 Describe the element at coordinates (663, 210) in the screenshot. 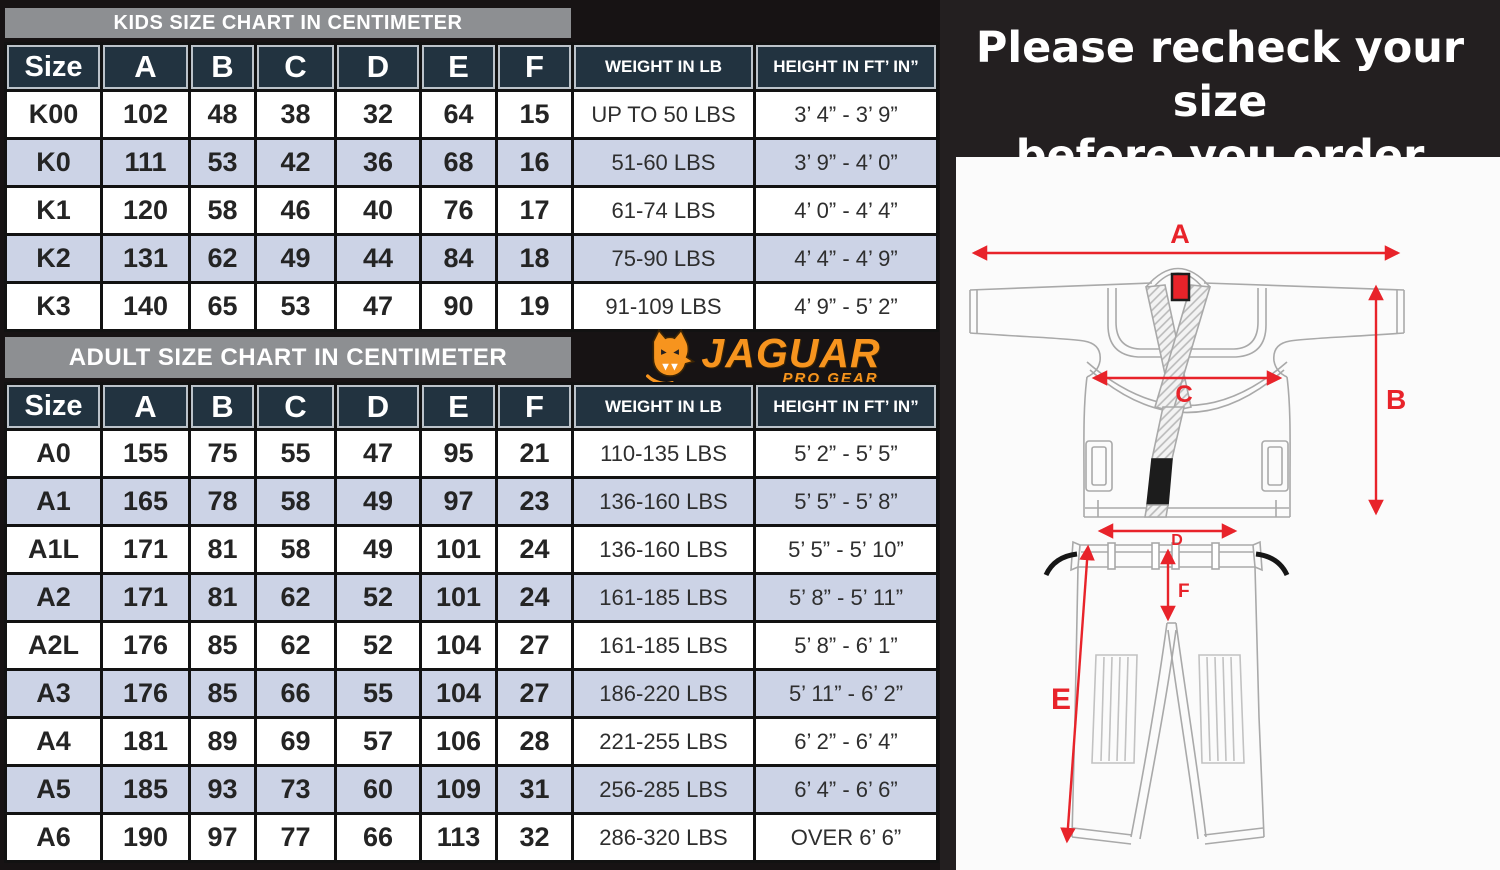

I see `table-cell: 61-74 LBS` at that location.